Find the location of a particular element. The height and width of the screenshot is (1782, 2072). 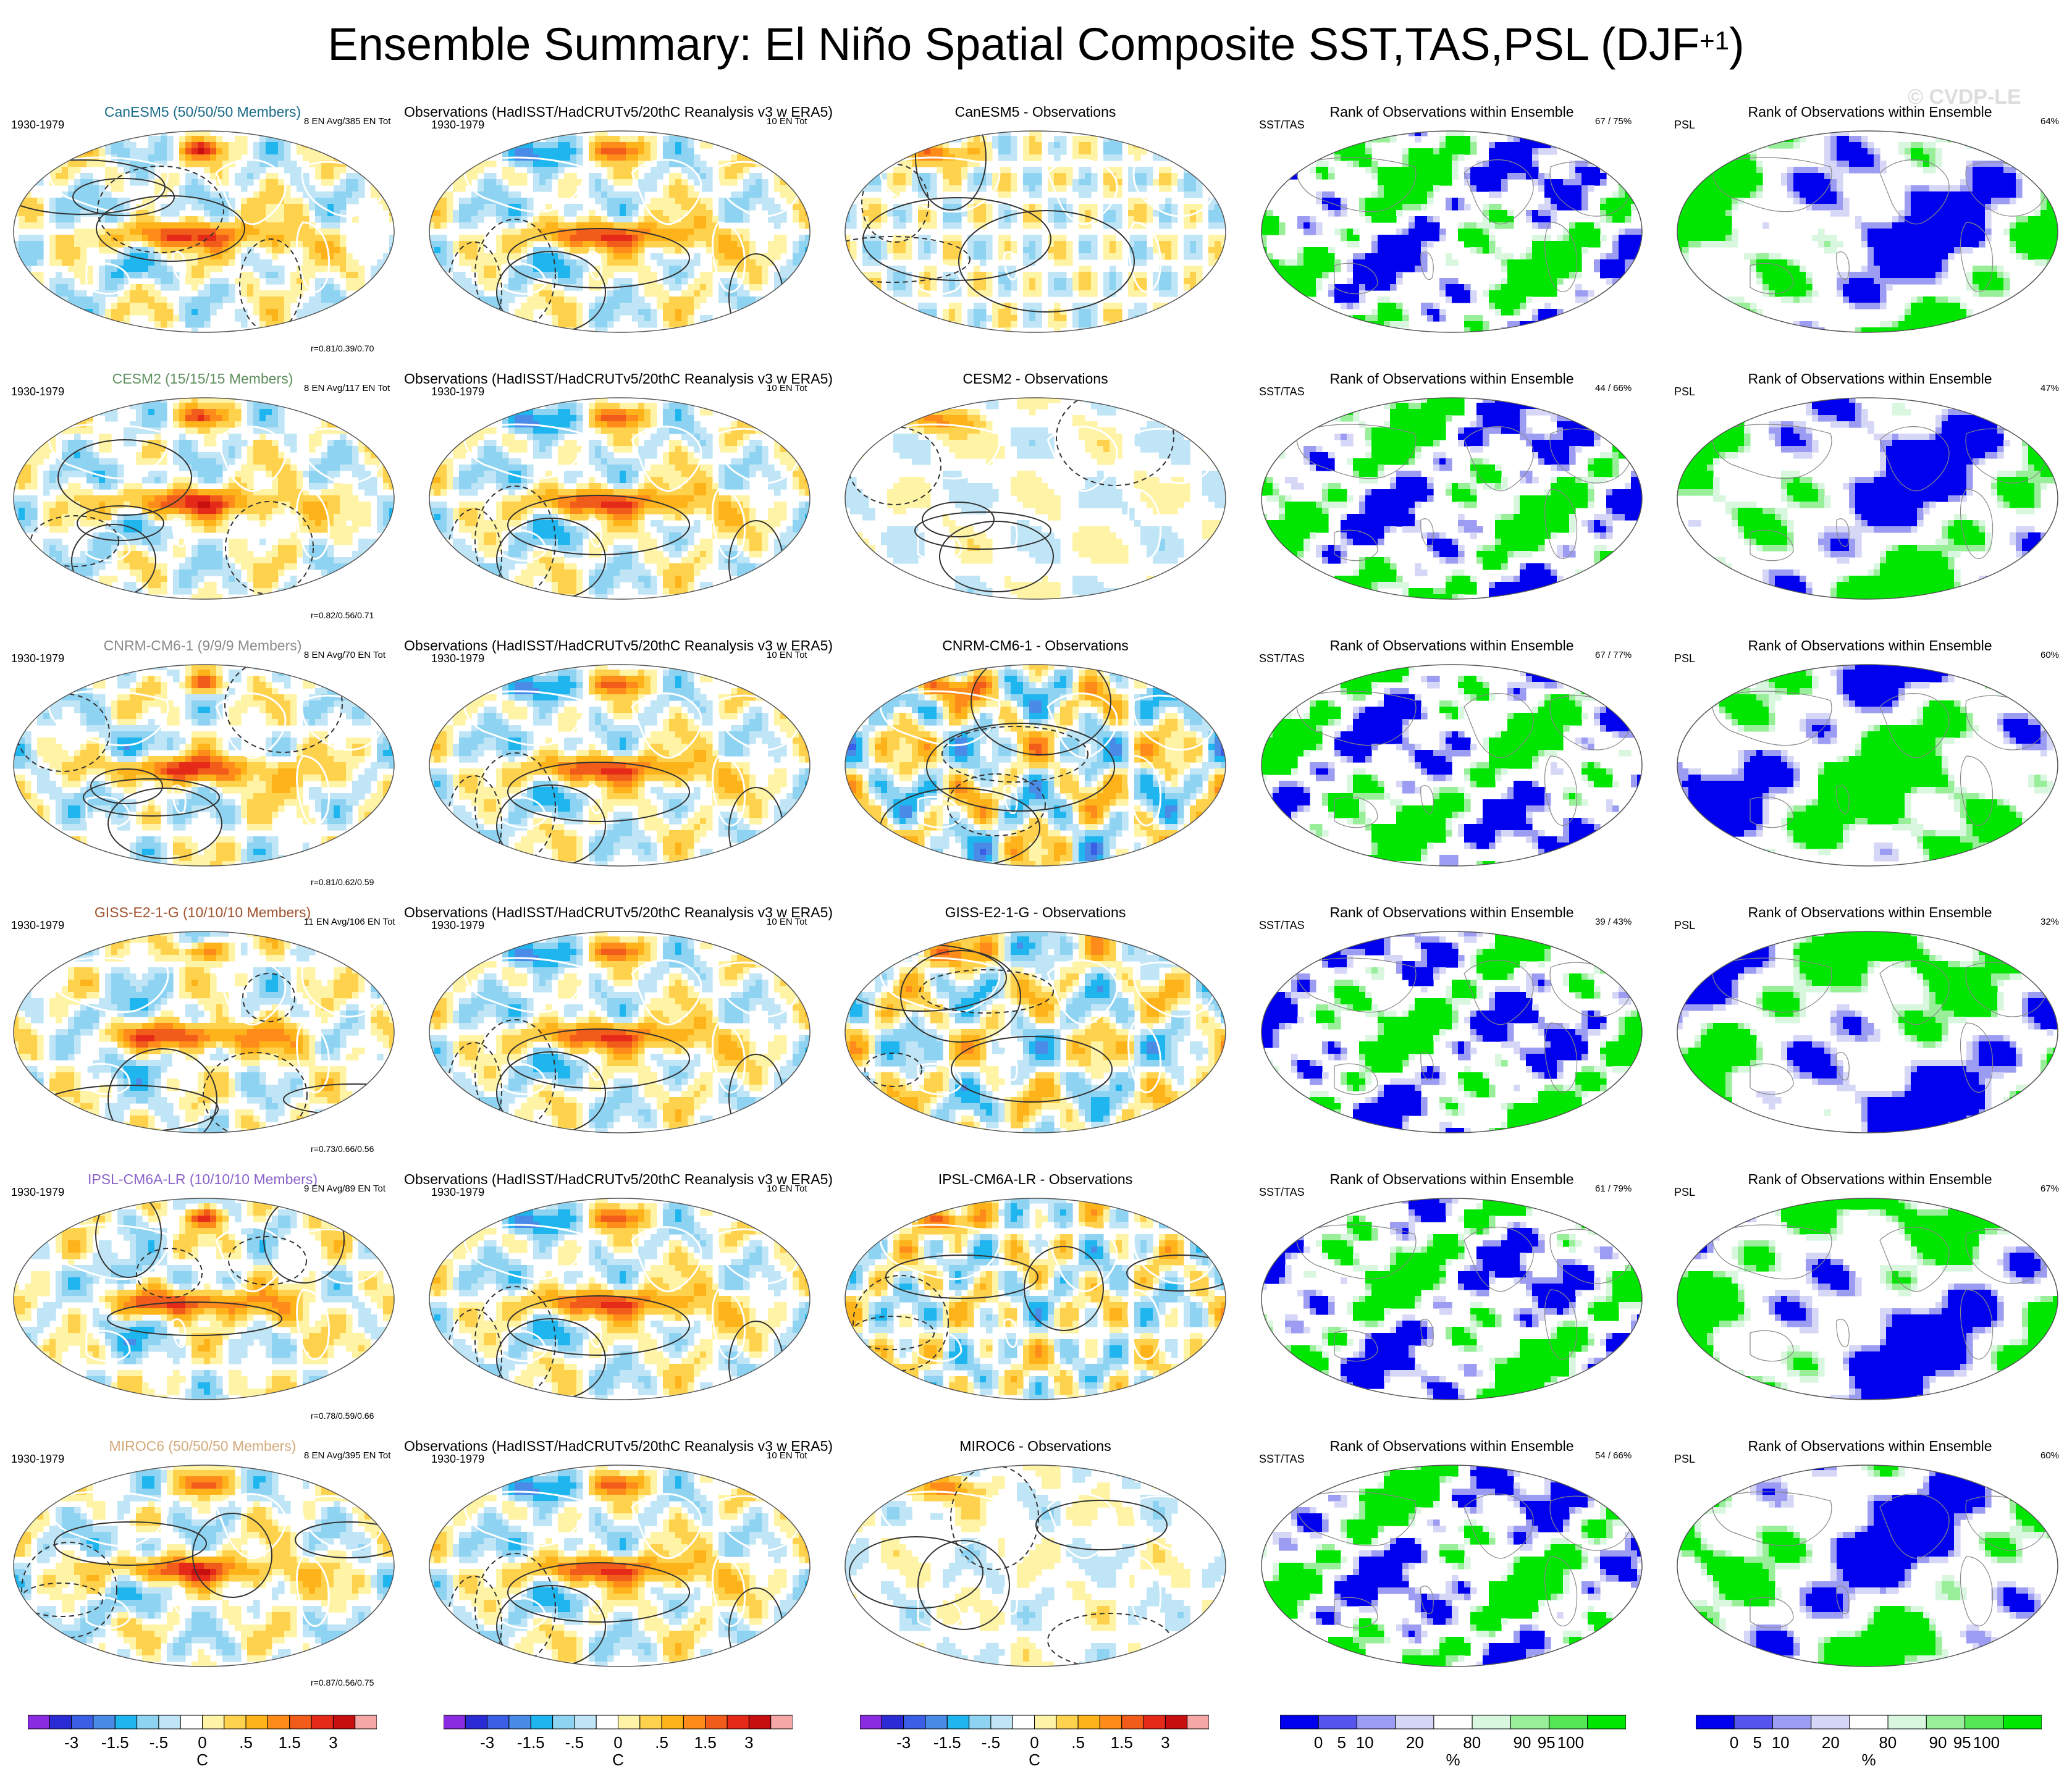

pattern-correlation: r=0.87/0.56/0.75 is located at coordinates (342, 1682).